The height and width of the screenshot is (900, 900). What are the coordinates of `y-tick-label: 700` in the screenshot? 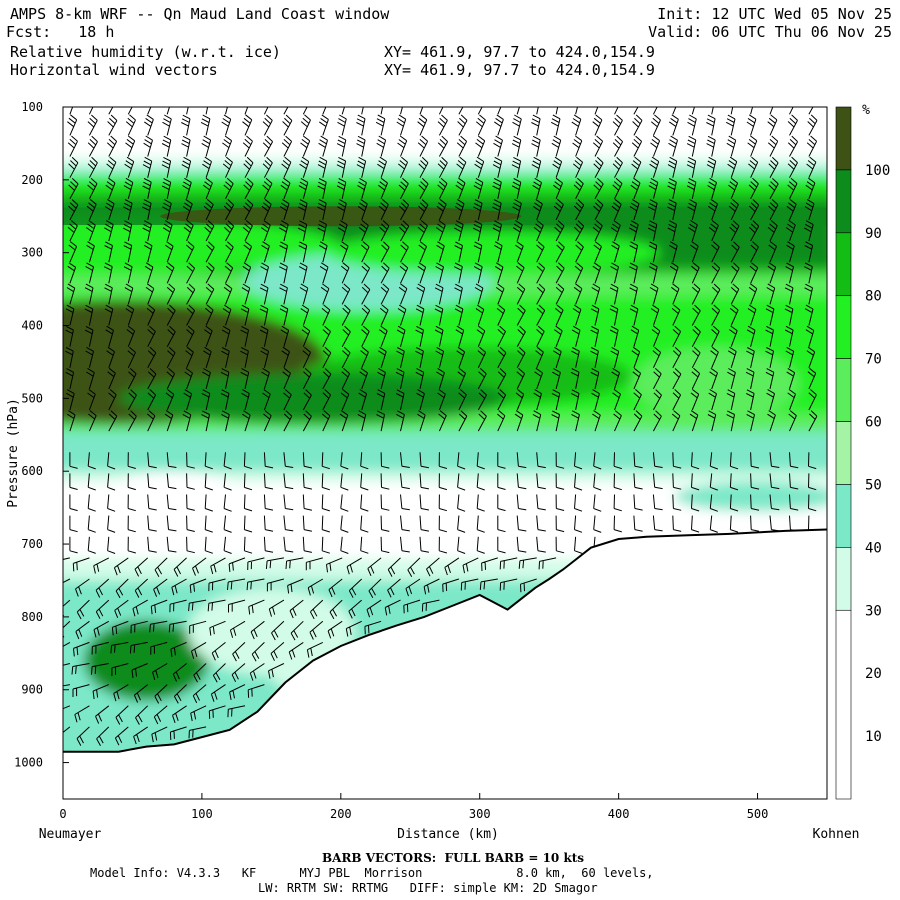 It's located at (32, 544).